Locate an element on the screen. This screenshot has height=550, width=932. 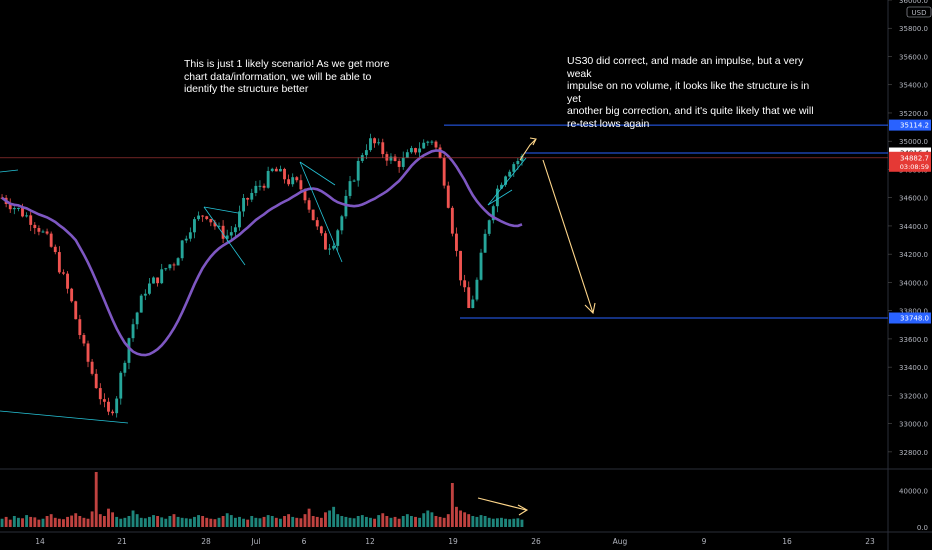
x-tick-label: 14 is located at coordinates (40, 541).